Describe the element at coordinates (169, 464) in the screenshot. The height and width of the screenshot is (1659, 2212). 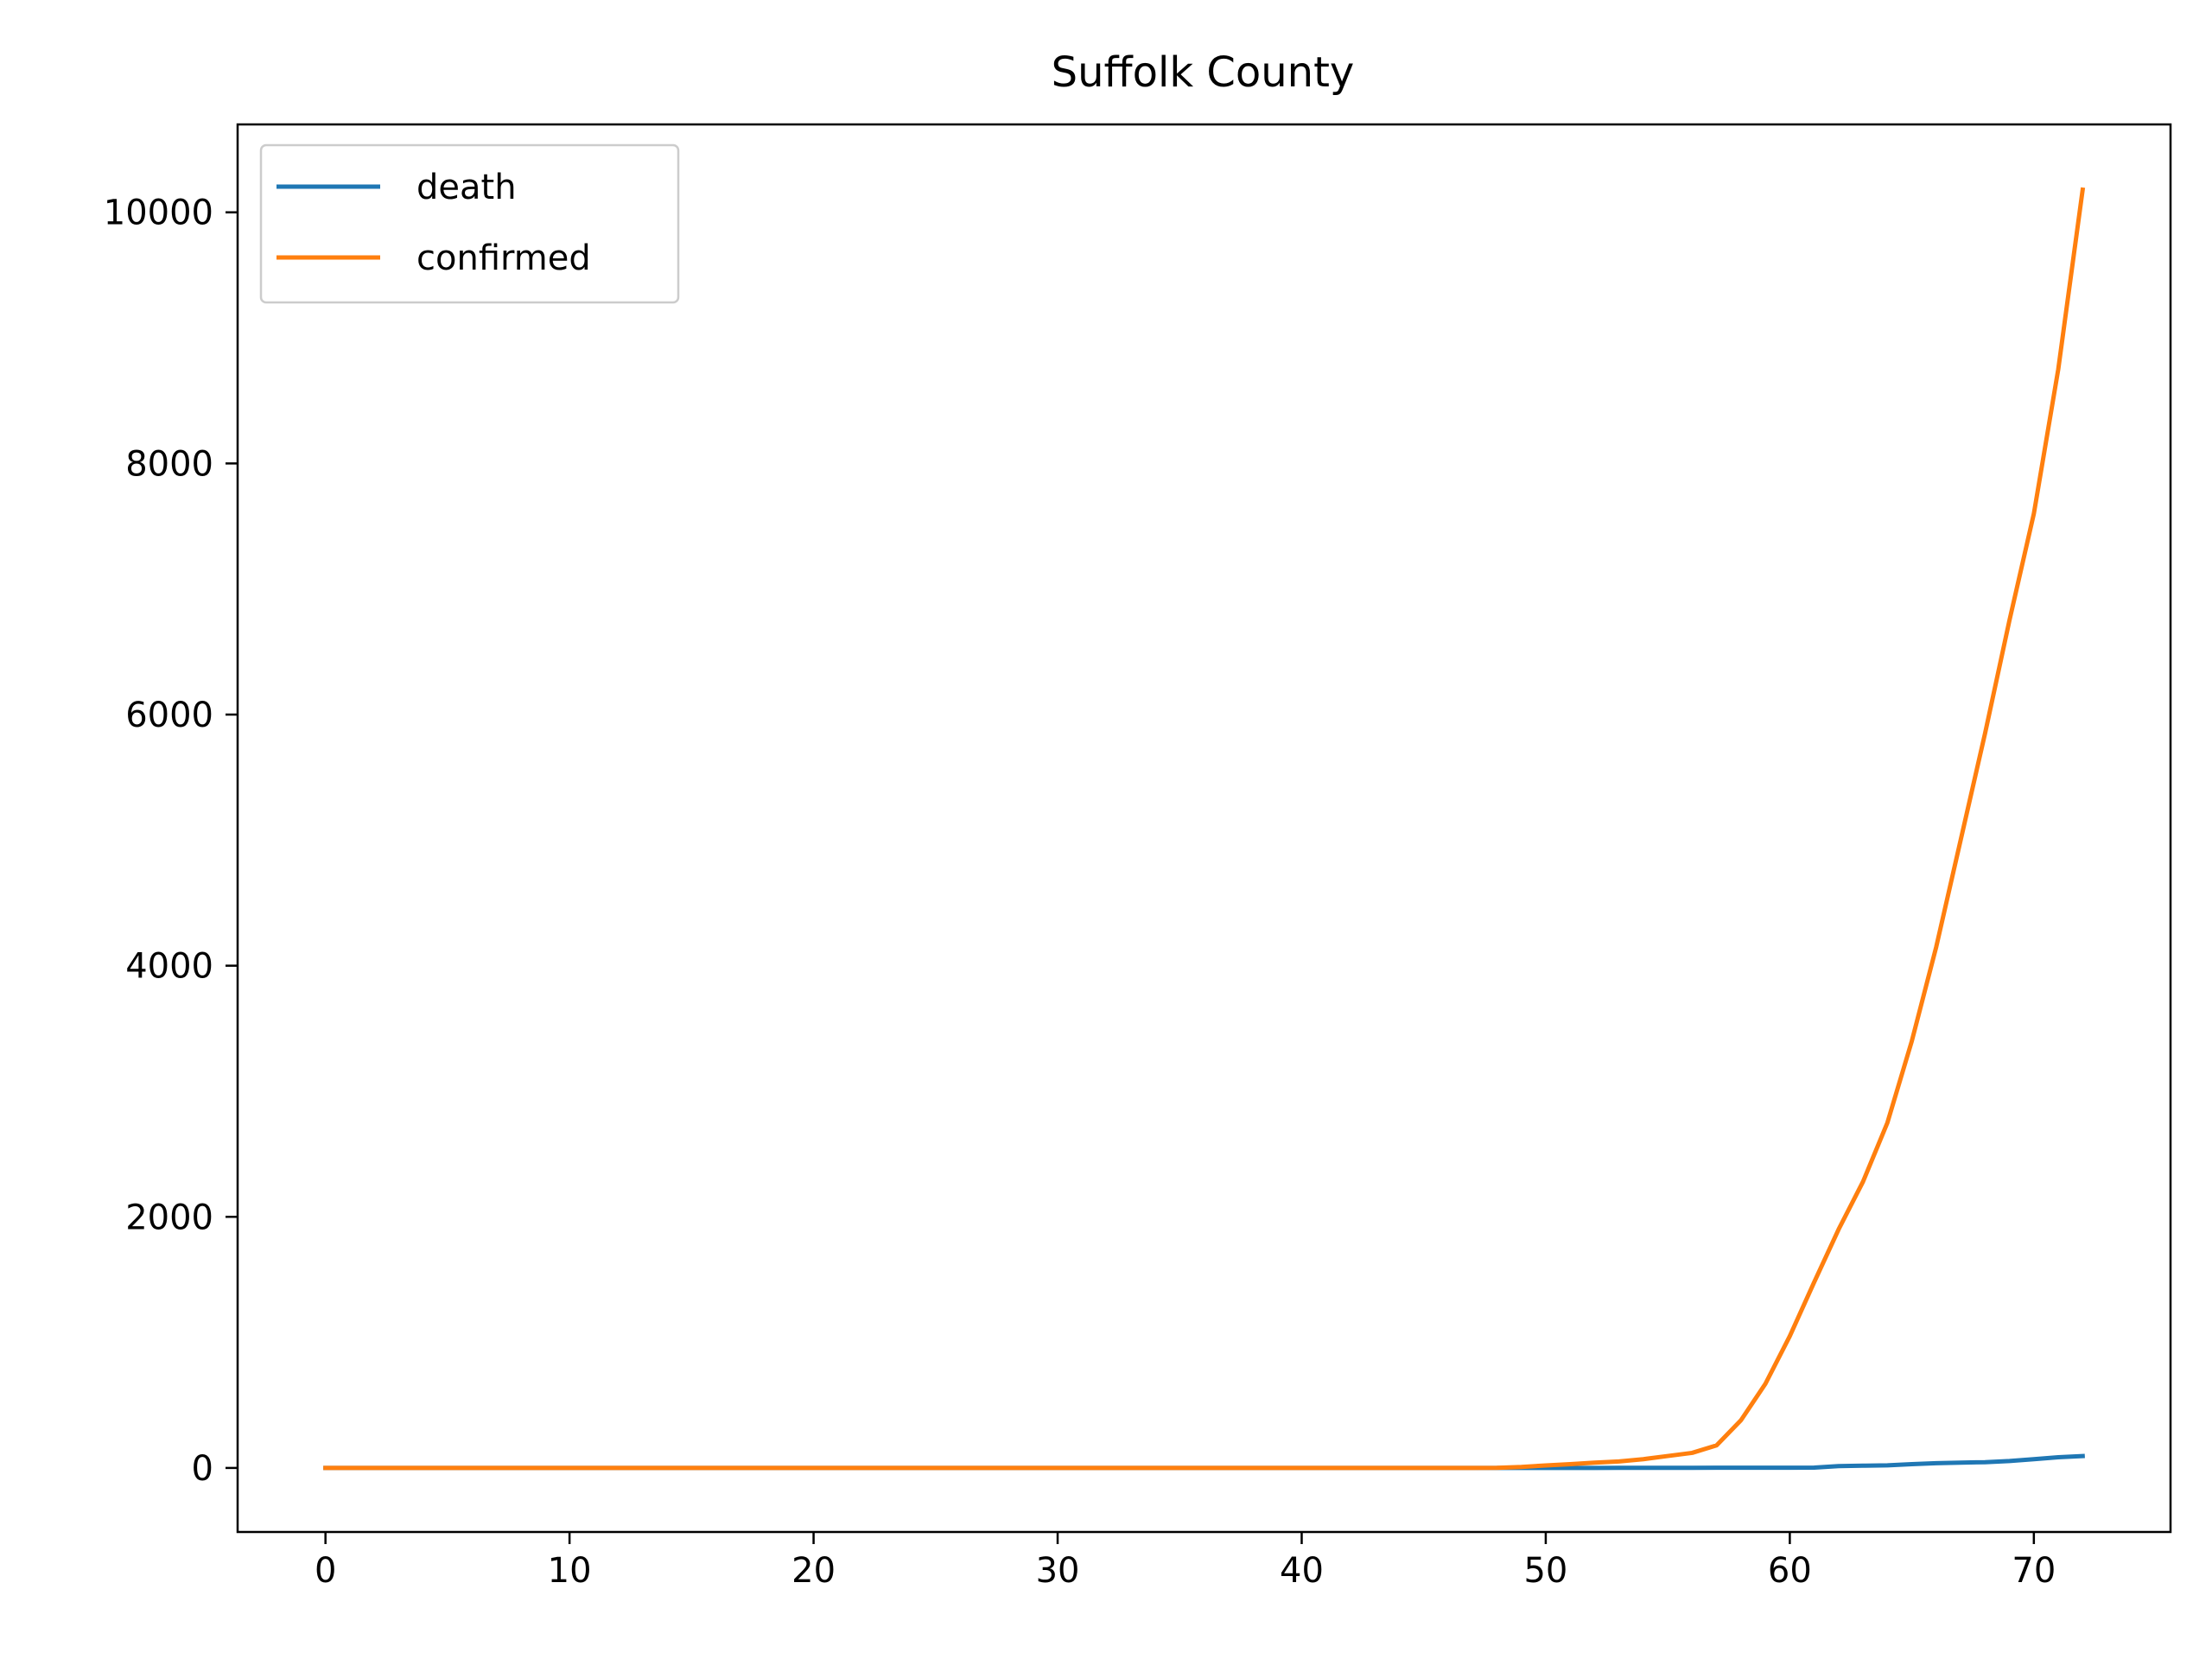
I see `y-tick-label: 8000` at that location.